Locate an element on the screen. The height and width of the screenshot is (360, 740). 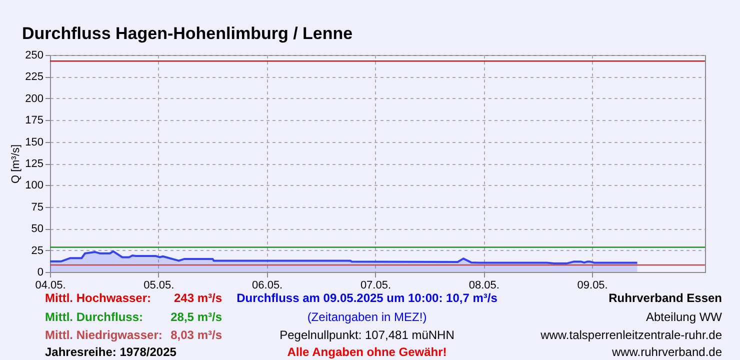
text: Ruhrverband Essen is located at coordinates (665, 298).